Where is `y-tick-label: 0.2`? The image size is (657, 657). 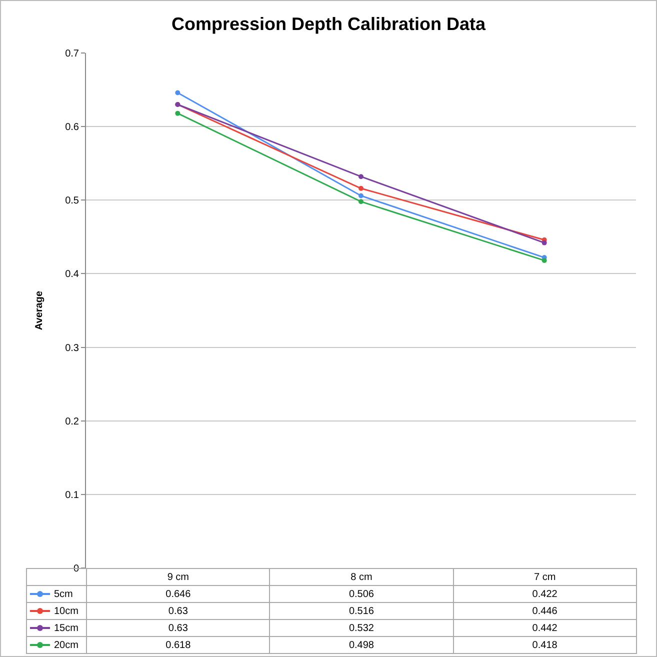
y-tick-label: 0.2 is located at coordinates (72, 422).